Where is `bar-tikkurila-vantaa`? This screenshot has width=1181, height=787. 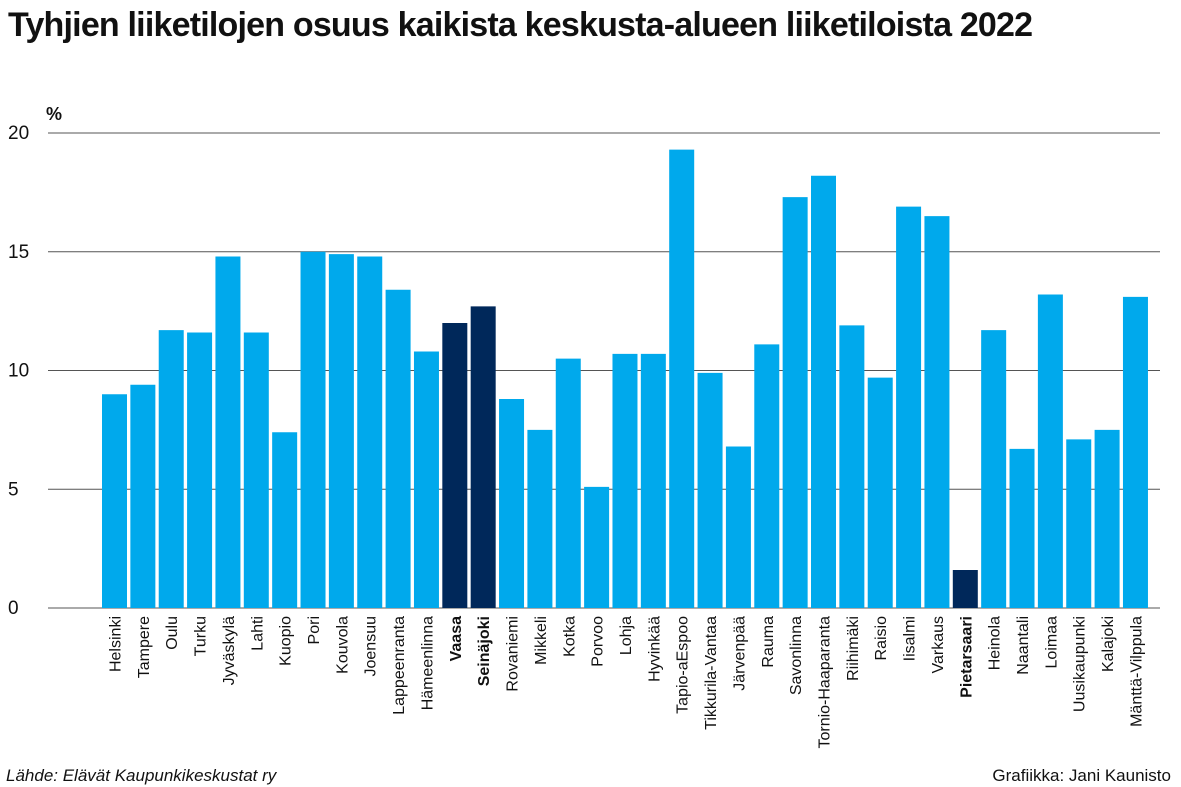 bar-tikkurila-vantaa is located at coordinates (710, 490).